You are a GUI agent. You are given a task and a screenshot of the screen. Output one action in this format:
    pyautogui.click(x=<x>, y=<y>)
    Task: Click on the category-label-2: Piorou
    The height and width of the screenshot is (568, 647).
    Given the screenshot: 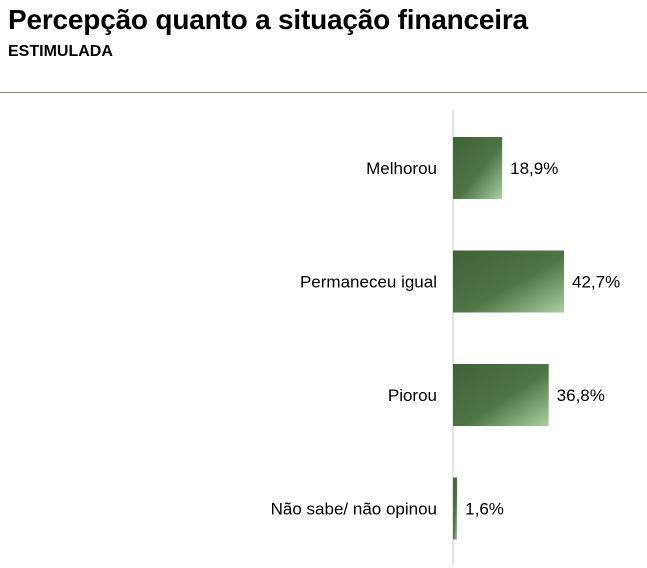 What is the action you would take?
    pyautogui.click(x=412, y=395)
    